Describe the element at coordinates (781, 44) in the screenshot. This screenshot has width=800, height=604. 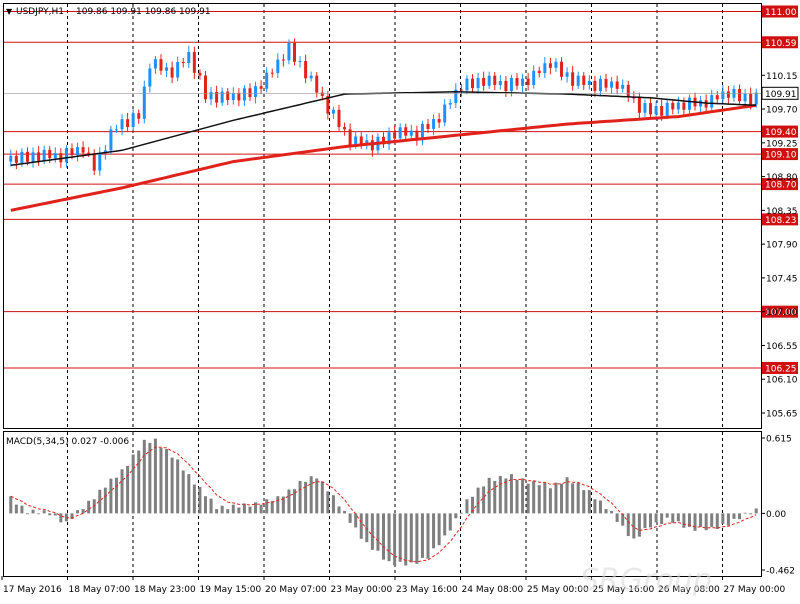
I see `level-label: 110.59` at that location.